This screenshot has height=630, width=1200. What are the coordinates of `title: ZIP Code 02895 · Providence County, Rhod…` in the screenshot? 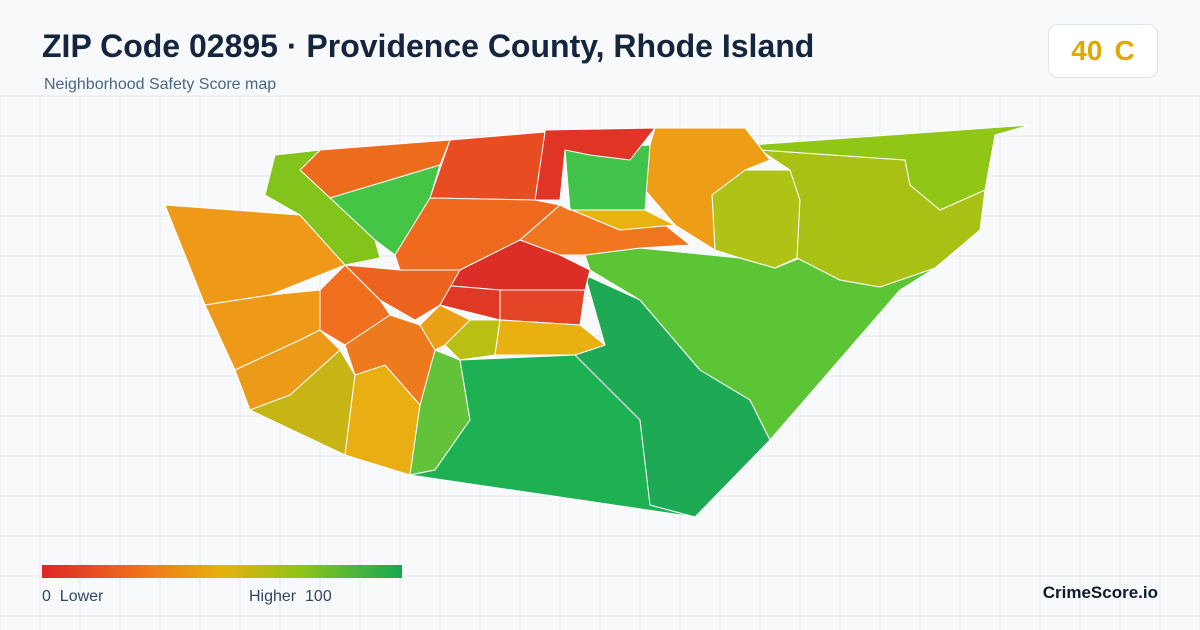 It's located at (428, 46).